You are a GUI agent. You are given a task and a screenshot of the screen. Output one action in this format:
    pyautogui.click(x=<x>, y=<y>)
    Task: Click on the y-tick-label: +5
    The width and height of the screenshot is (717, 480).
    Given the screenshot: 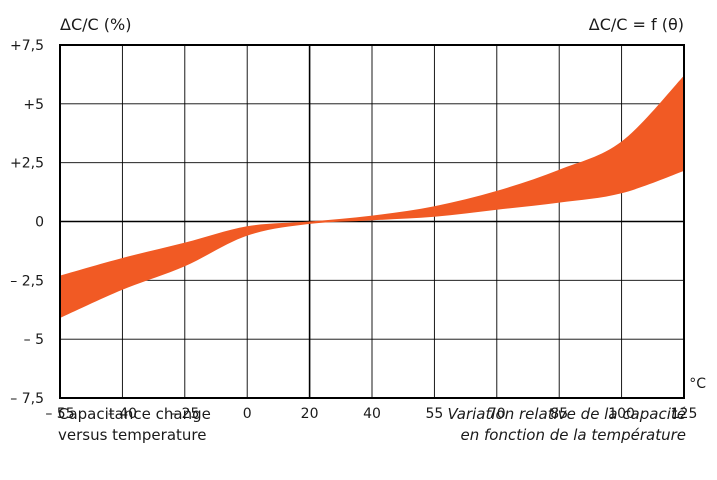 What is the action you would take?
    pyautogui.click(x=33, y=105)
    